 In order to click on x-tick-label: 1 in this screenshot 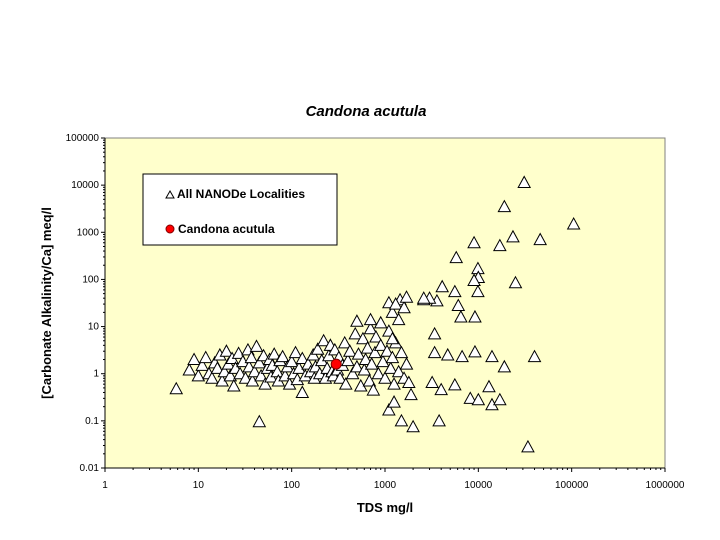, I will do `click(105, 485)`.